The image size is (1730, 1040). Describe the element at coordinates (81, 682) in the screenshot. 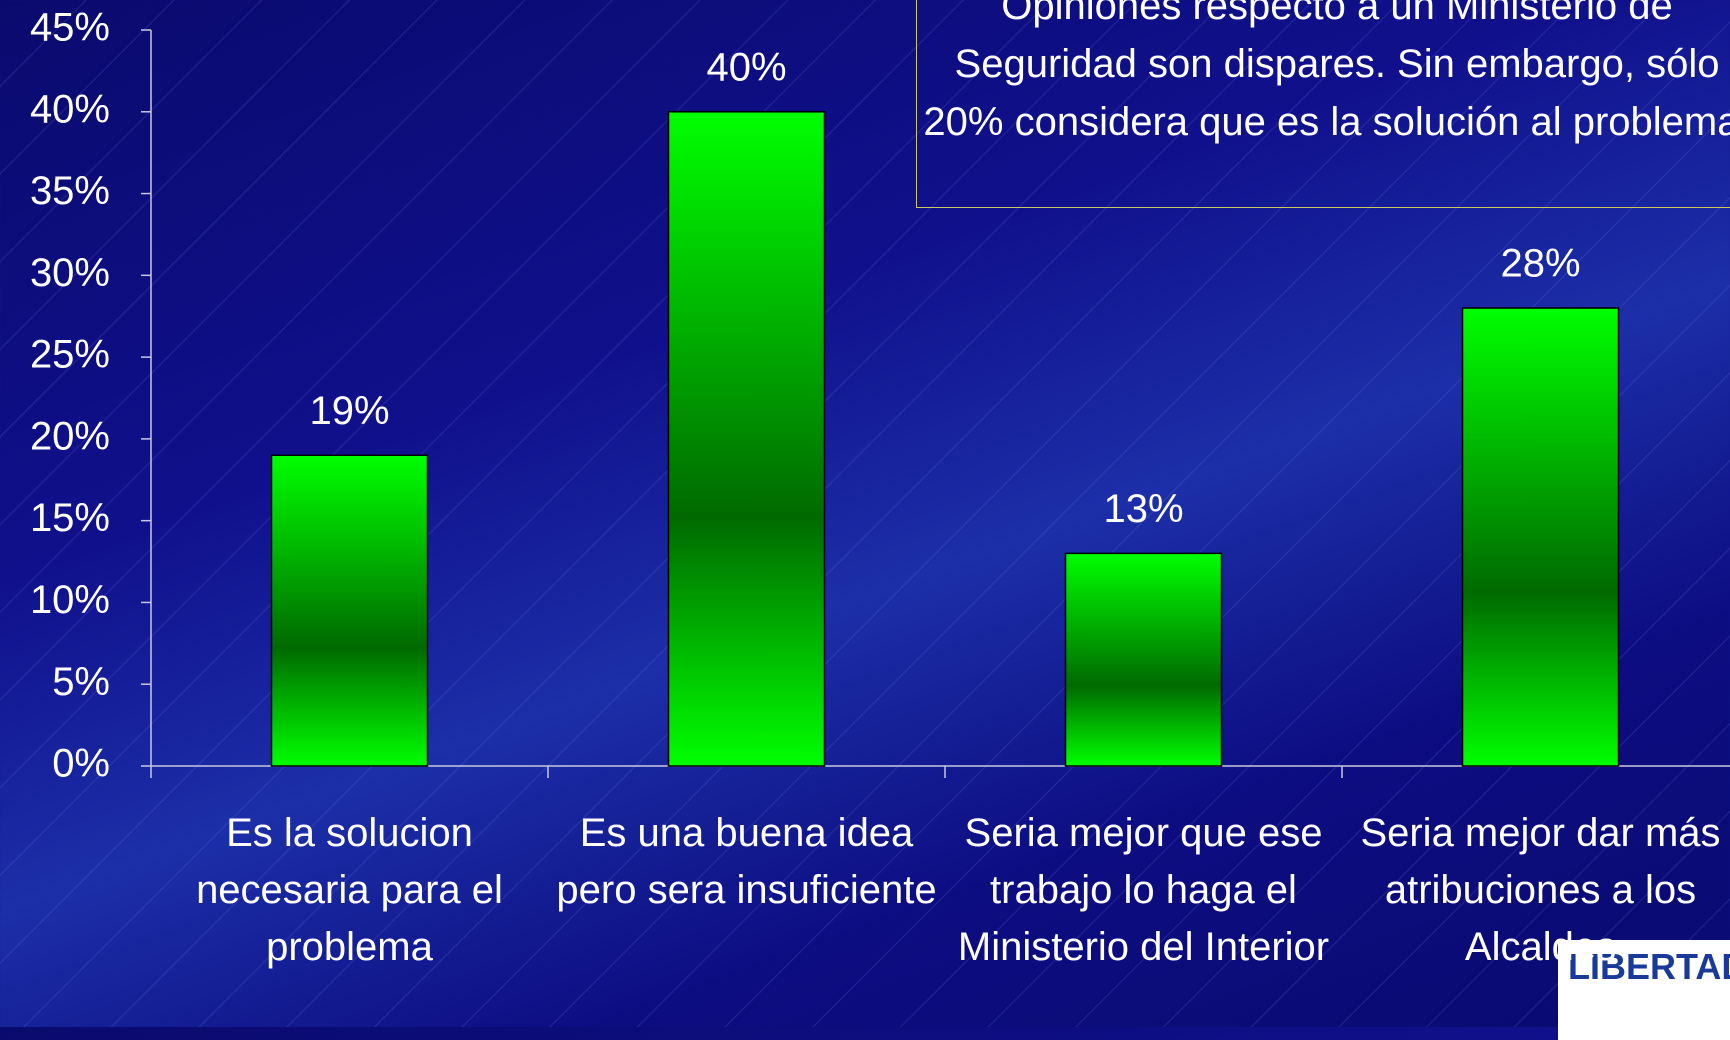

I see `y-tick-label: 5%` at that location.